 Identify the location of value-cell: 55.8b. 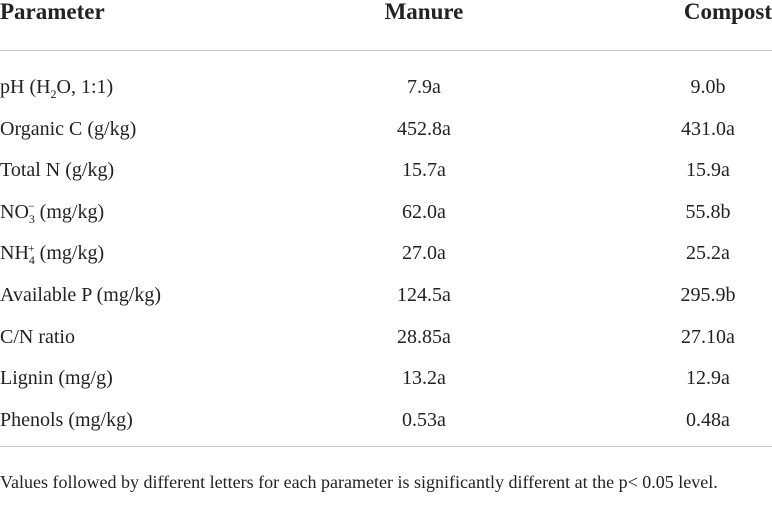
(708, 211).